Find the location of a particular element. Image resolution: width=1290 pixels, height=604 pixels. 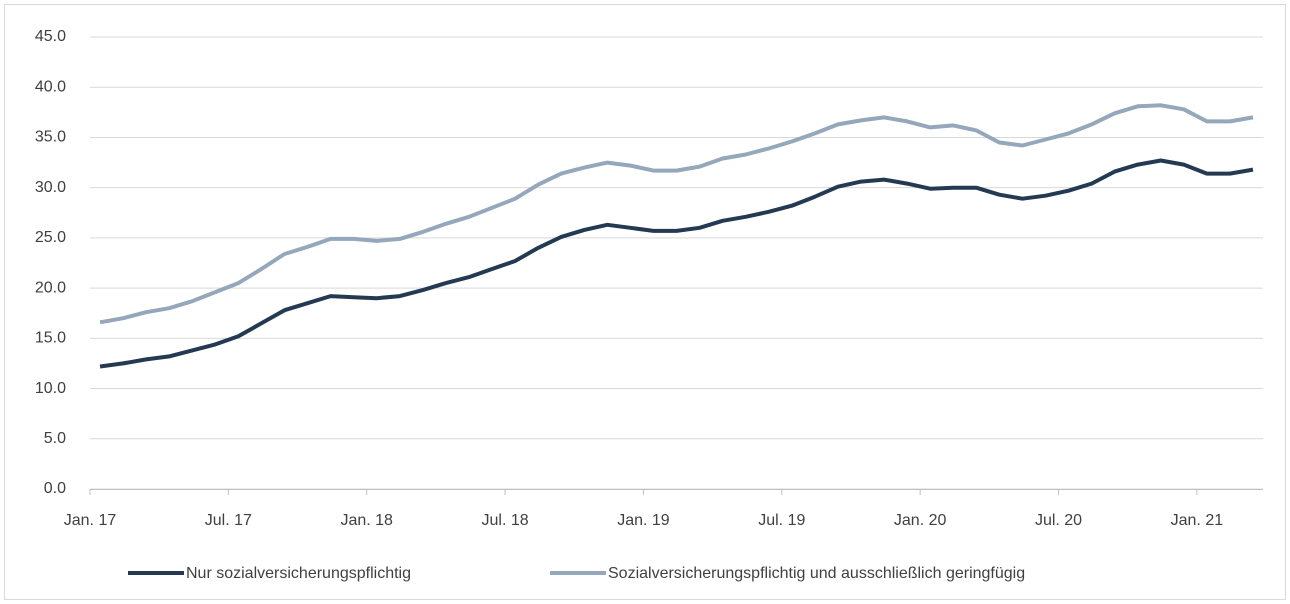

y-tick-label: 15.0 is located at coordinates (50, 338).